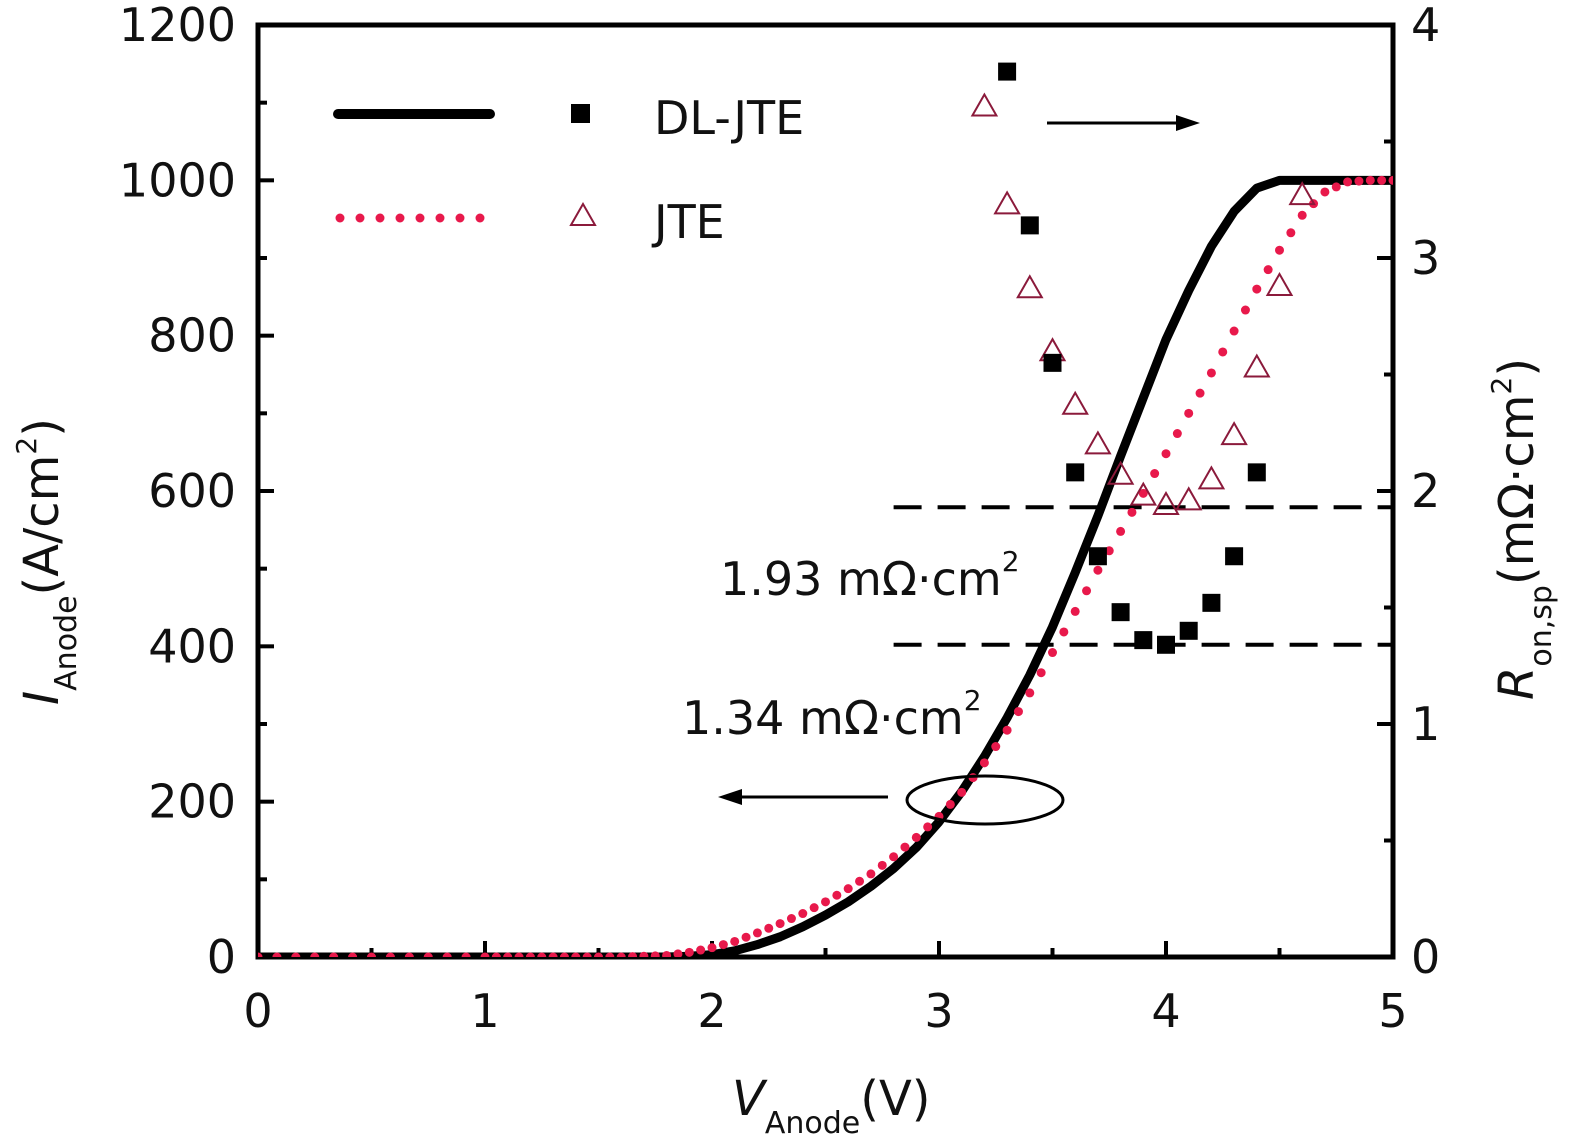 The width and height of the screenshot is (1575, 1145). I want to click on x-tick-label: 1, so click(484, 1011).